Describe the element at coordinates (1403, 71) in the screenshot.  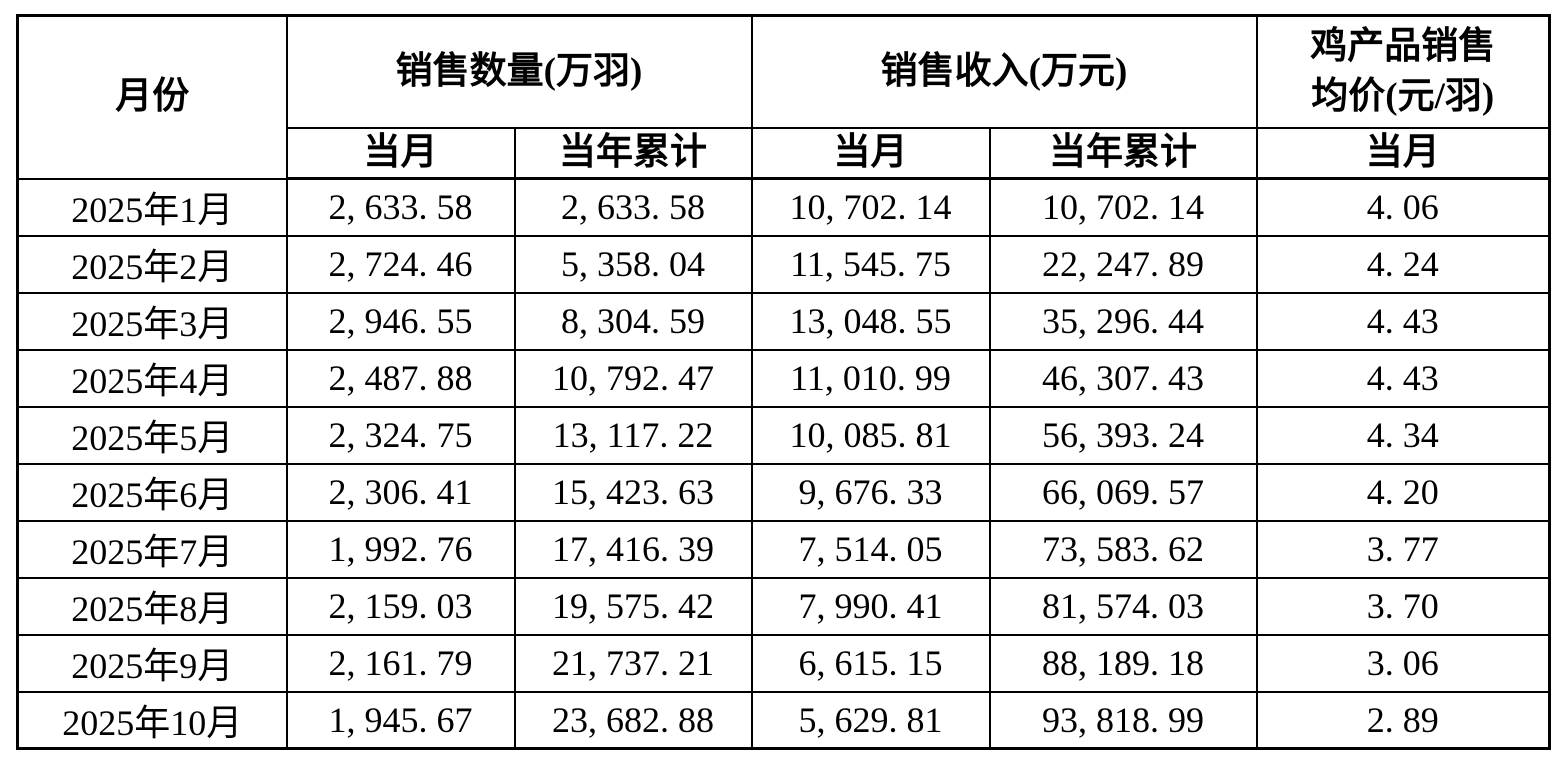
I see `header-average-price: 鸡产品销售 均价(元/羽)` at that location.